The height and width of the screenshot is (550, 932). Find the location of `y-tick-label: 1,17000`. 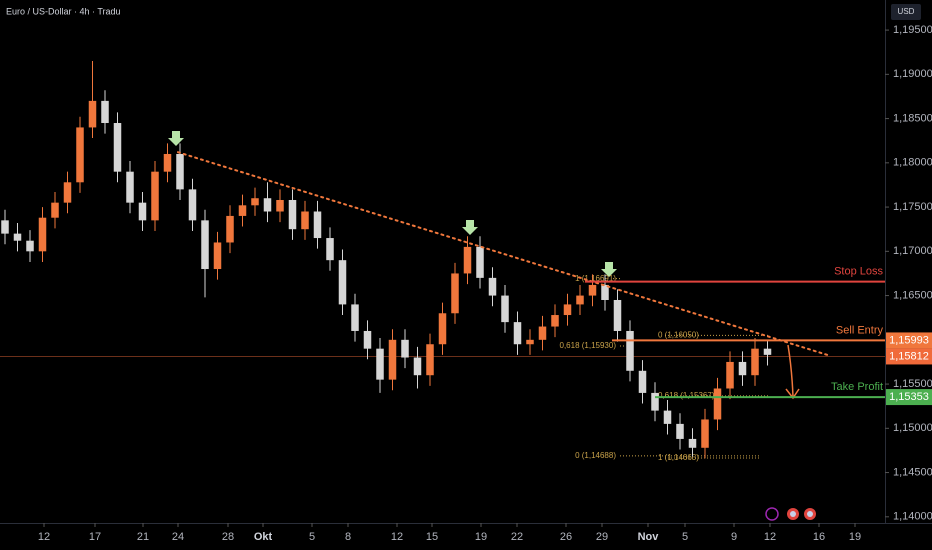

y-tick-label: 1,17000 is located at coordinates (912, 251).